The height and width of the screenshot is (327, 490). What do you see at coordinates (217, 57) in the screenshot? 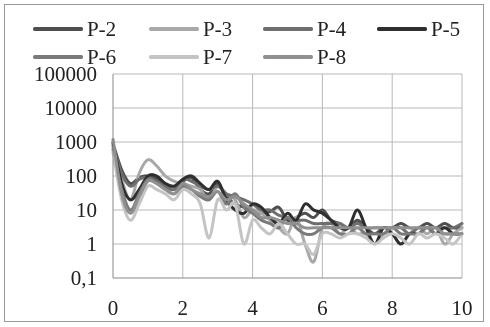
I see `legend-label: P-7` at bounding box center [217, 57].